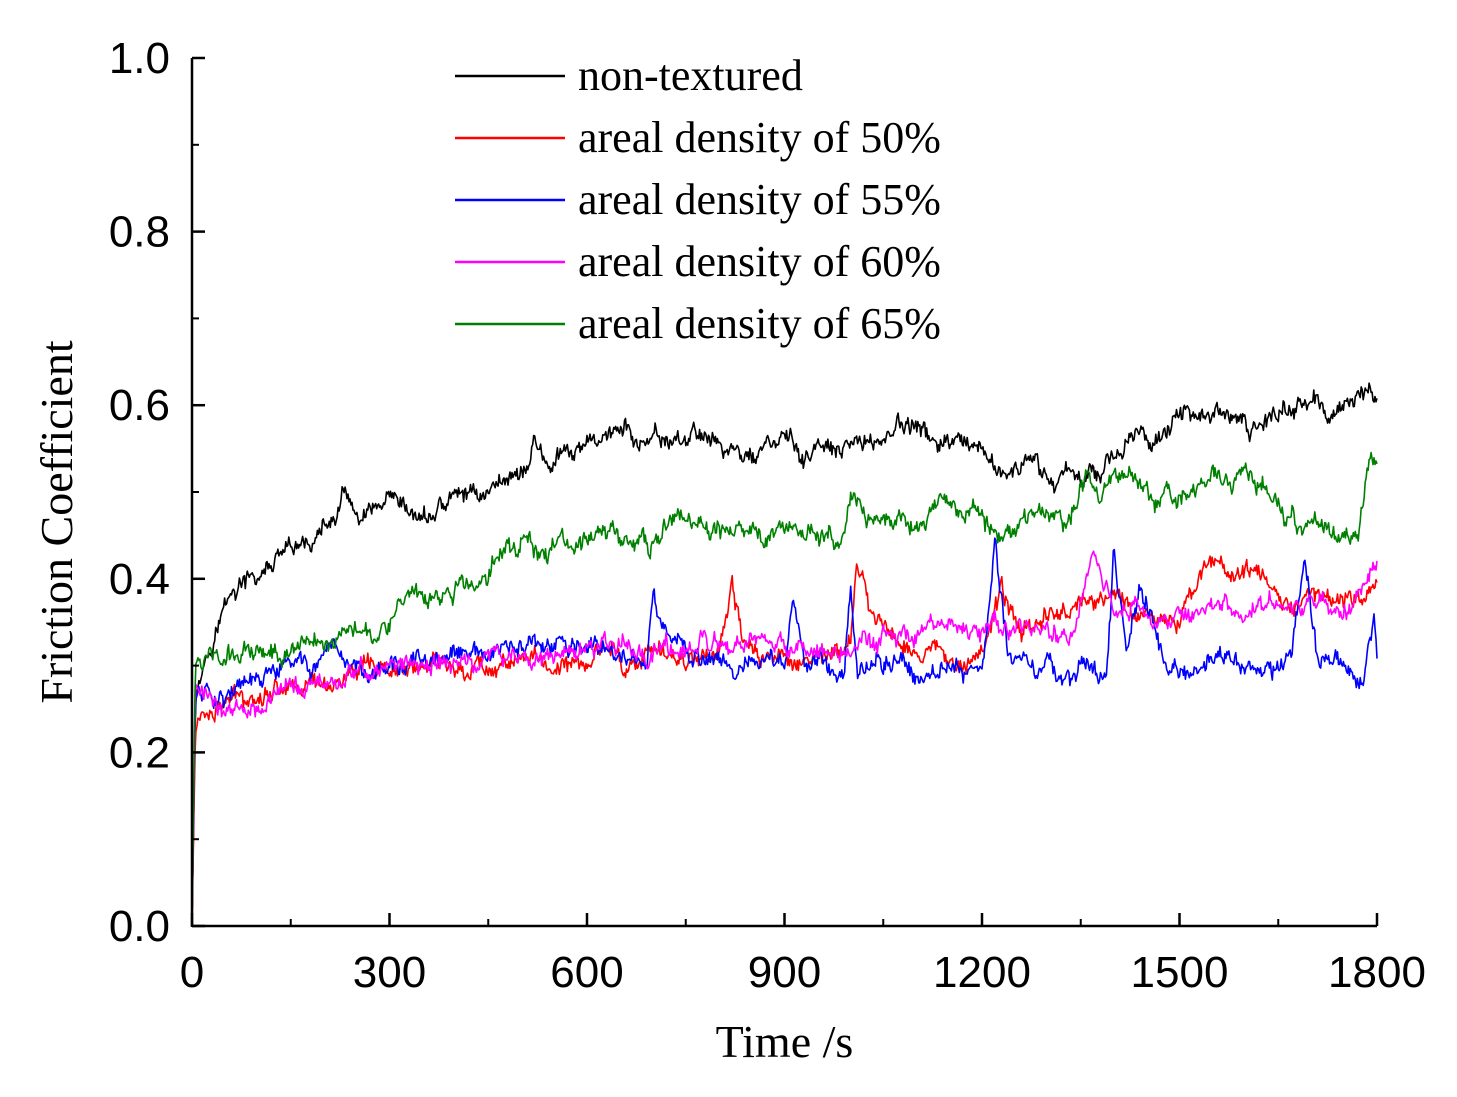 The image size is (1457, 1097). I want to click on x-tick-label: 1500, so click(1180, 972).